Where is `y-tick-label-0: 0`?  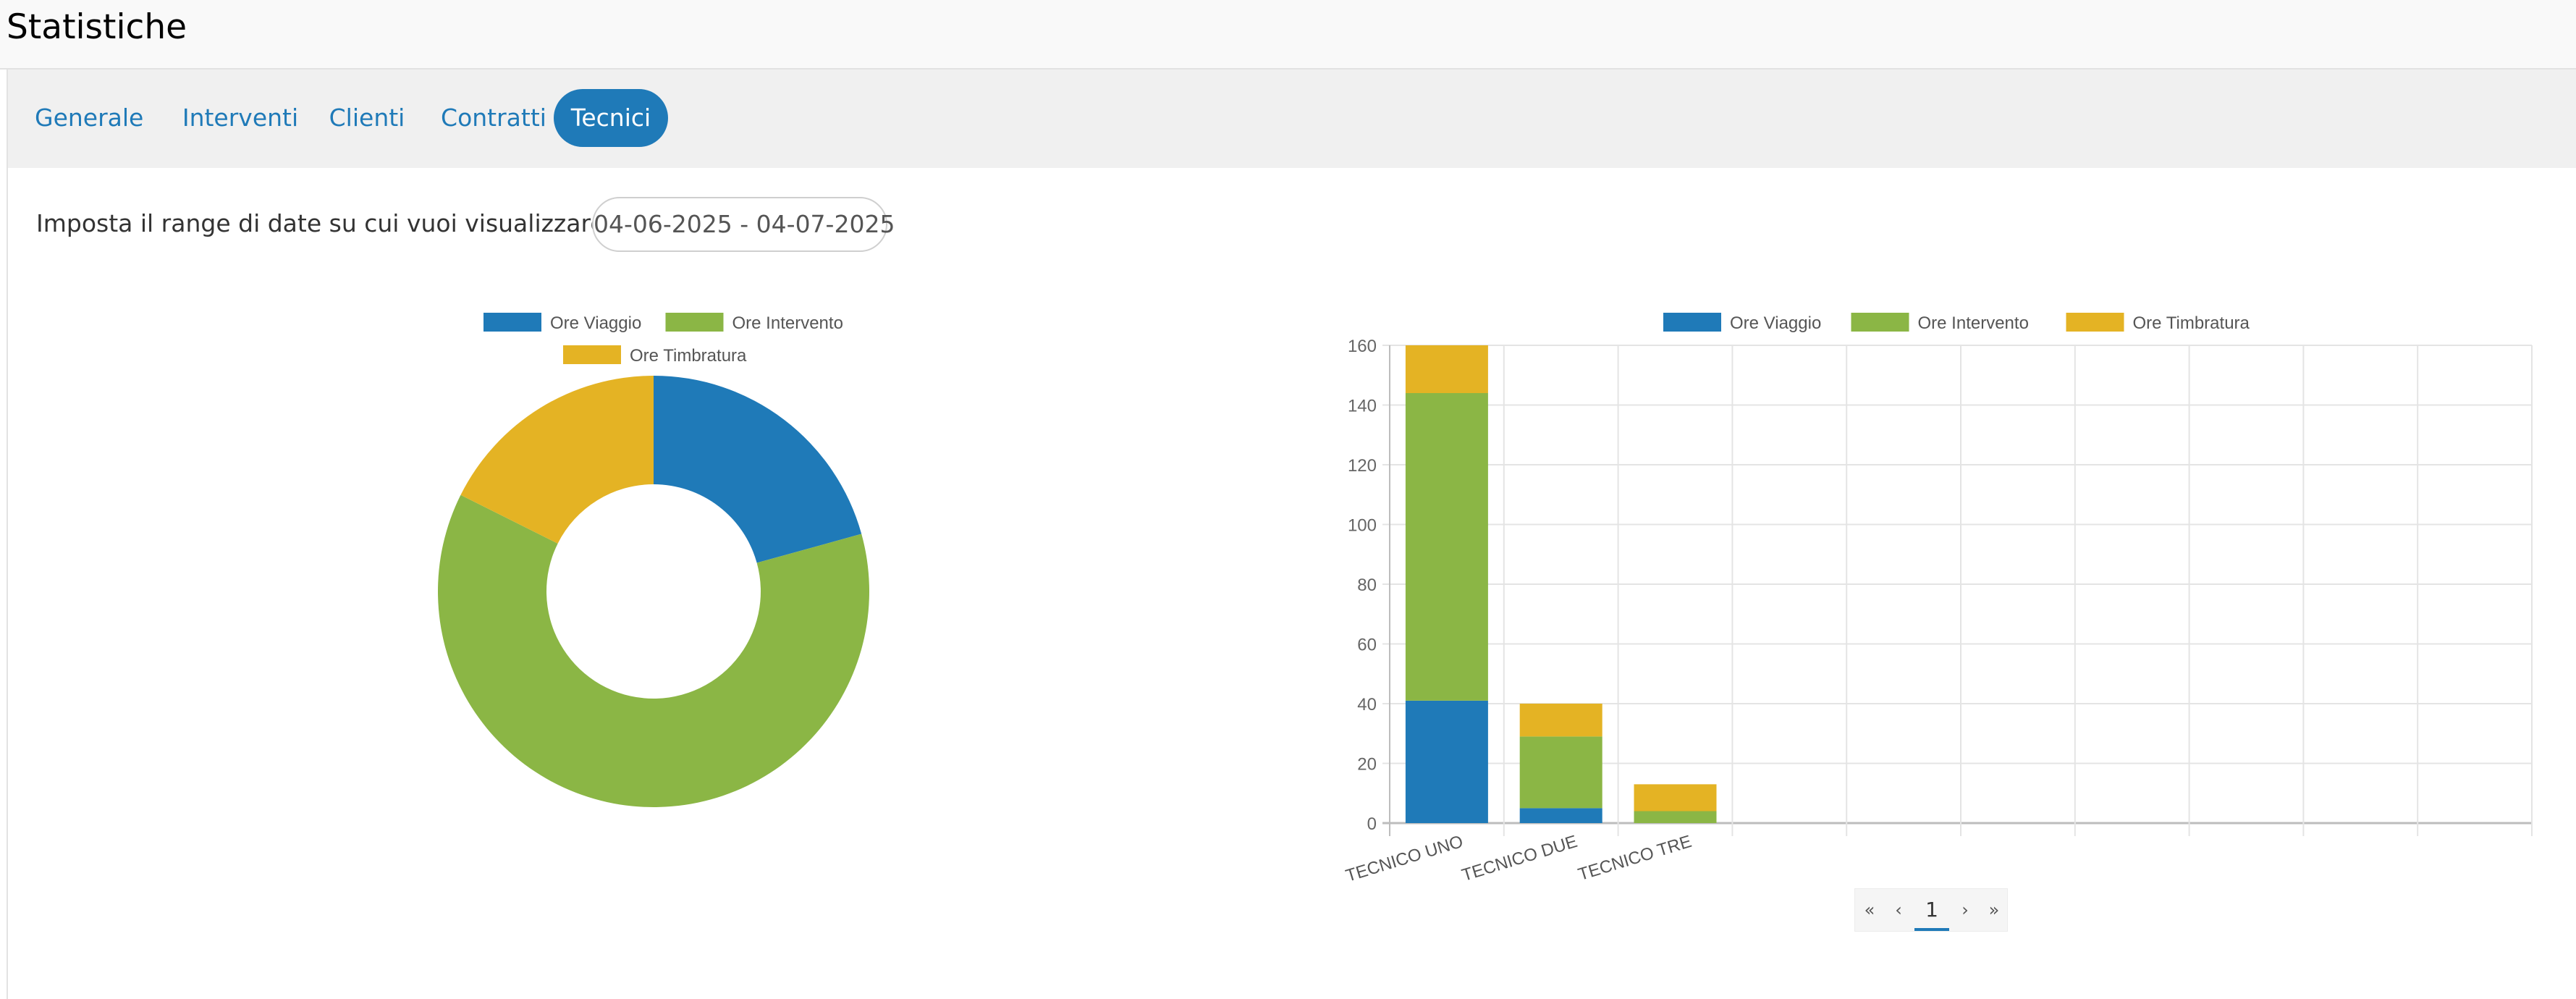
y-tick-label-0: 0 is located at coordinates (1372, 824).